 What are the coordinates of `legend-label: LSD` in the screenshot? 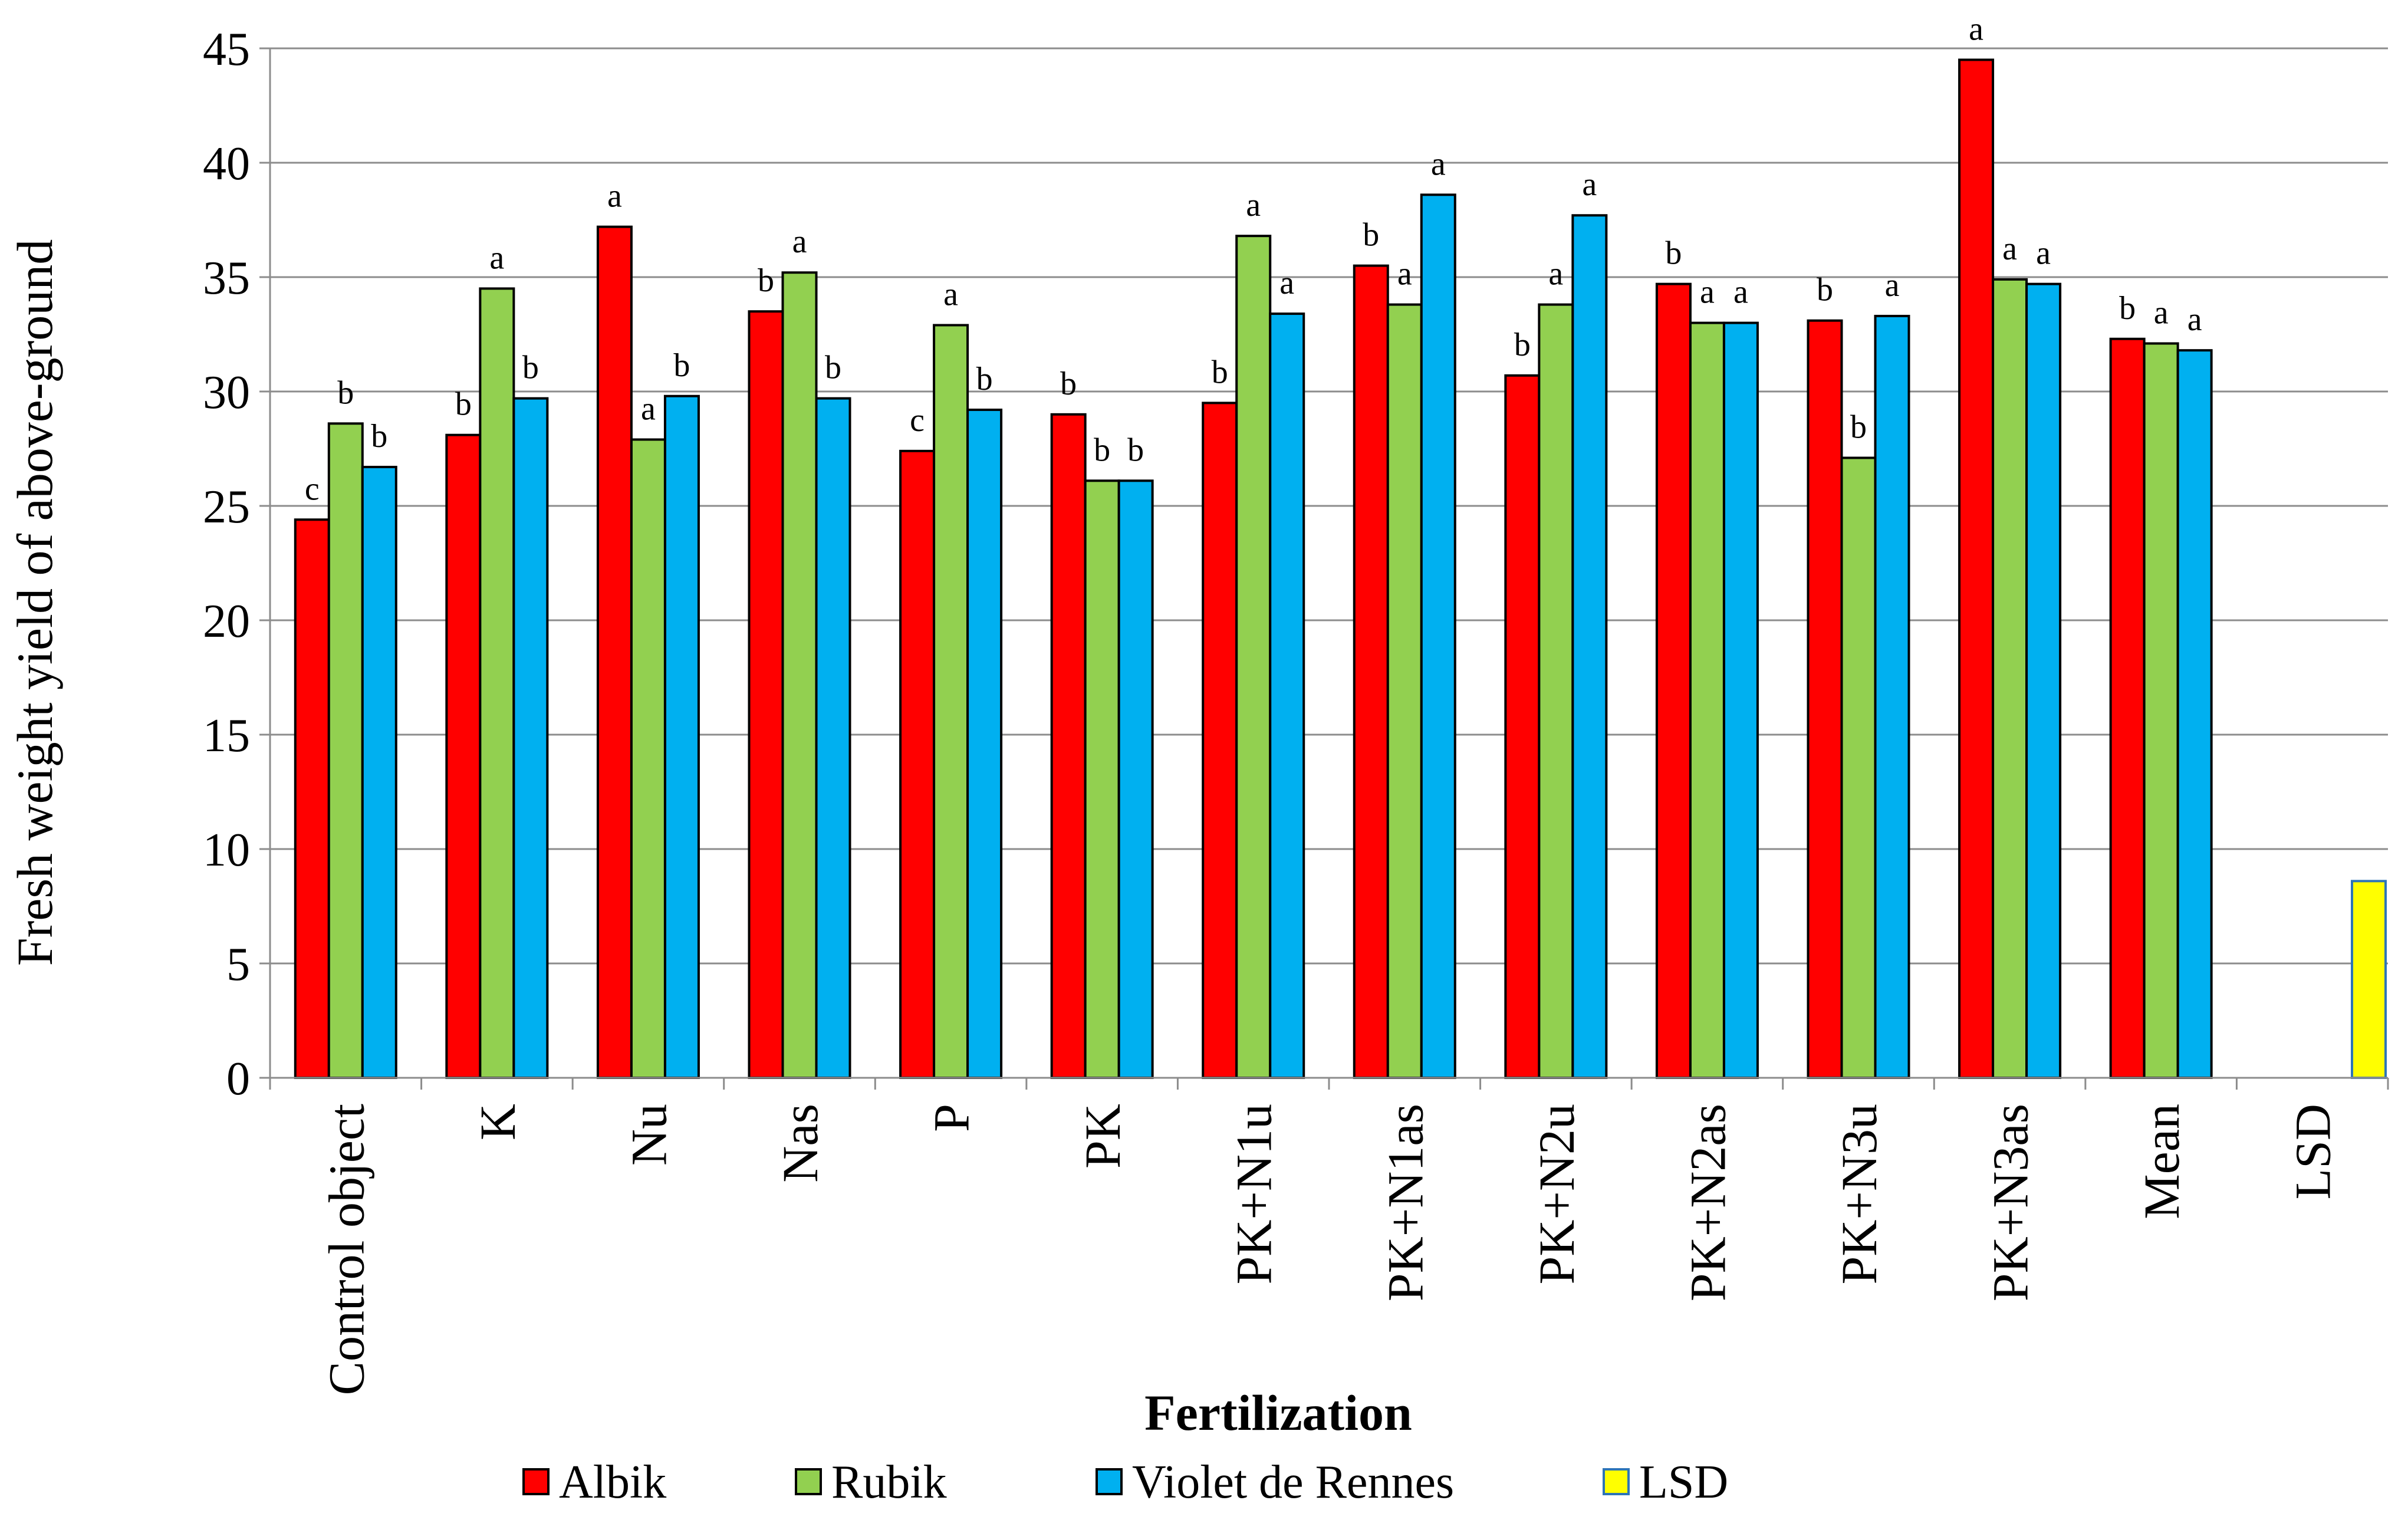 It's located at (1683, 1482).